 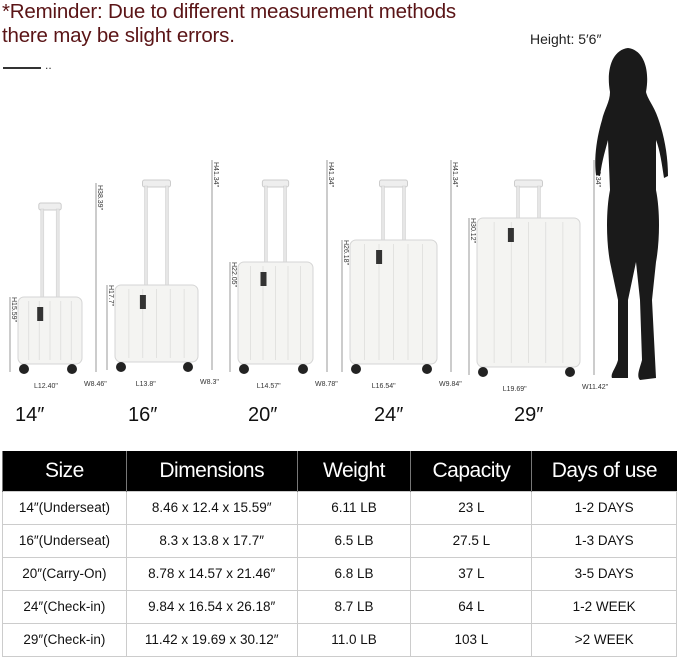 I want to click on table-cell: 27.5 L, so click(x=471, y=540).